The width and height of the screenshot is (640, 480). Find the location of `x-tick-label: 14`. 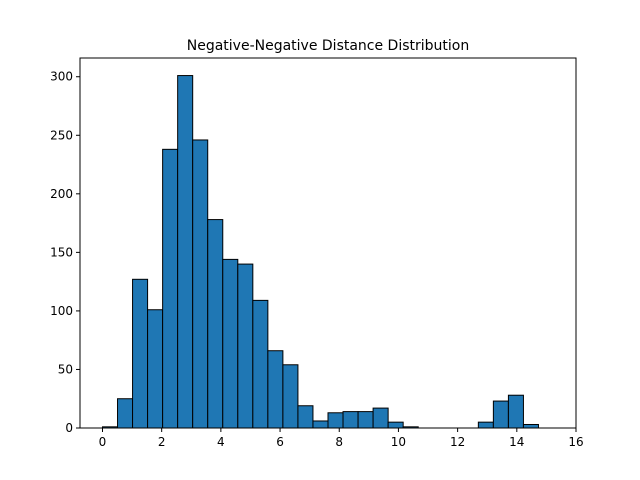

x-tick-label: 14 is located at coordinates (516, 442).